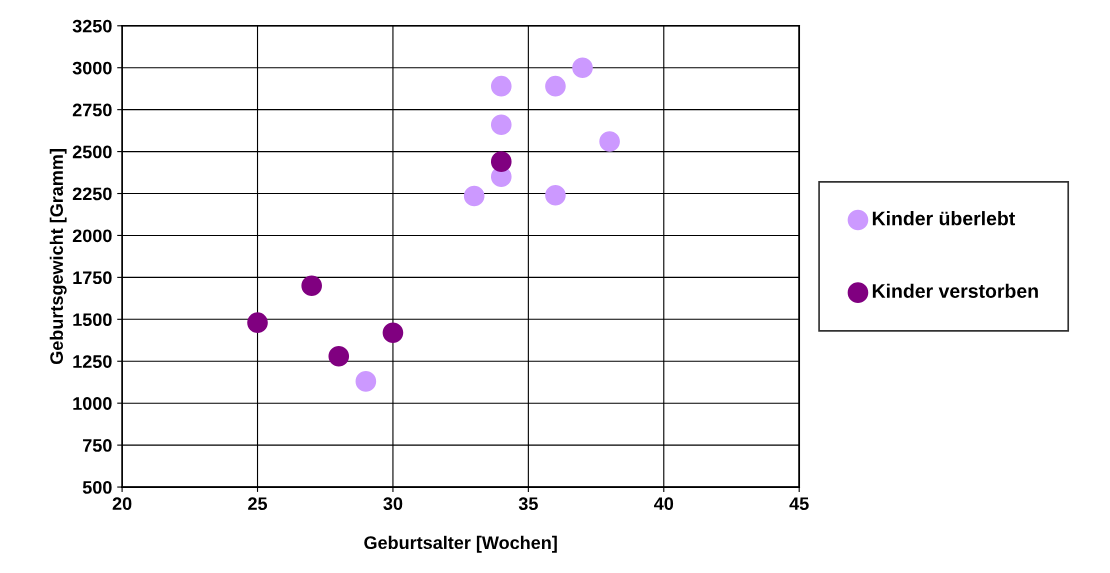 This screenshot has width=1110, height=573. Describe the element at coordinates (955, 290) in the screenshot. I see `legend-label: Kinder verstorben` at that location.